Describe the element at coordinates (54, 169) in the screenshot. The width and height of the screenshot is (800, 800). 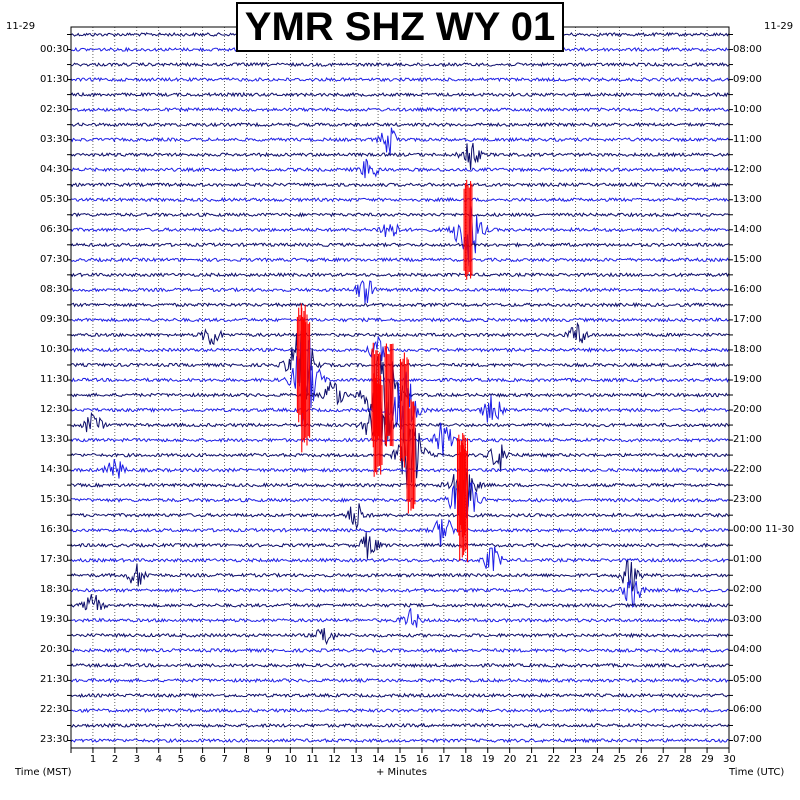
I see `left-tick-label: 04:30` at that location.